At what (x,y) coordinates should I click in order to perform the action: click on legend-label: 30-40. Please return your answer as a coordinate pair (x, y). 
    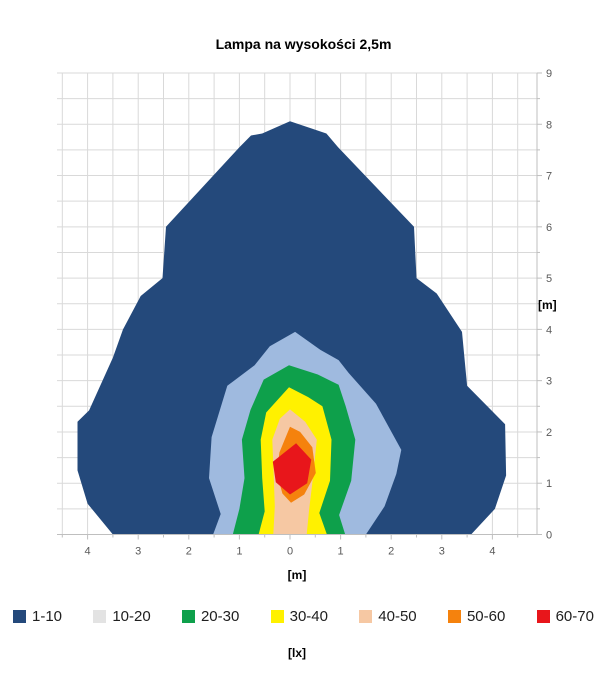
    Looking at the image, I should click on (308, 616).